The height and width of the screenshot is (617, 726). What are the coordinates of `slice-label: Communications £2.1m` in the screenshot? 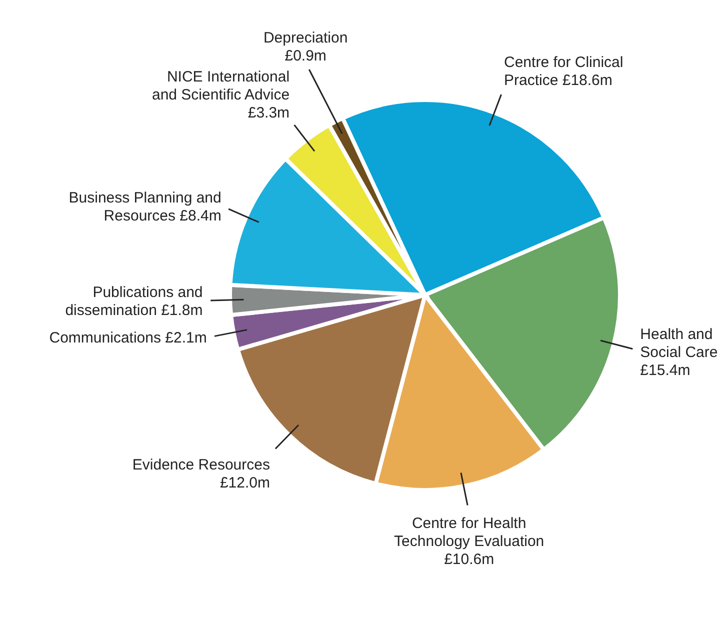 It's located at (128, 338).